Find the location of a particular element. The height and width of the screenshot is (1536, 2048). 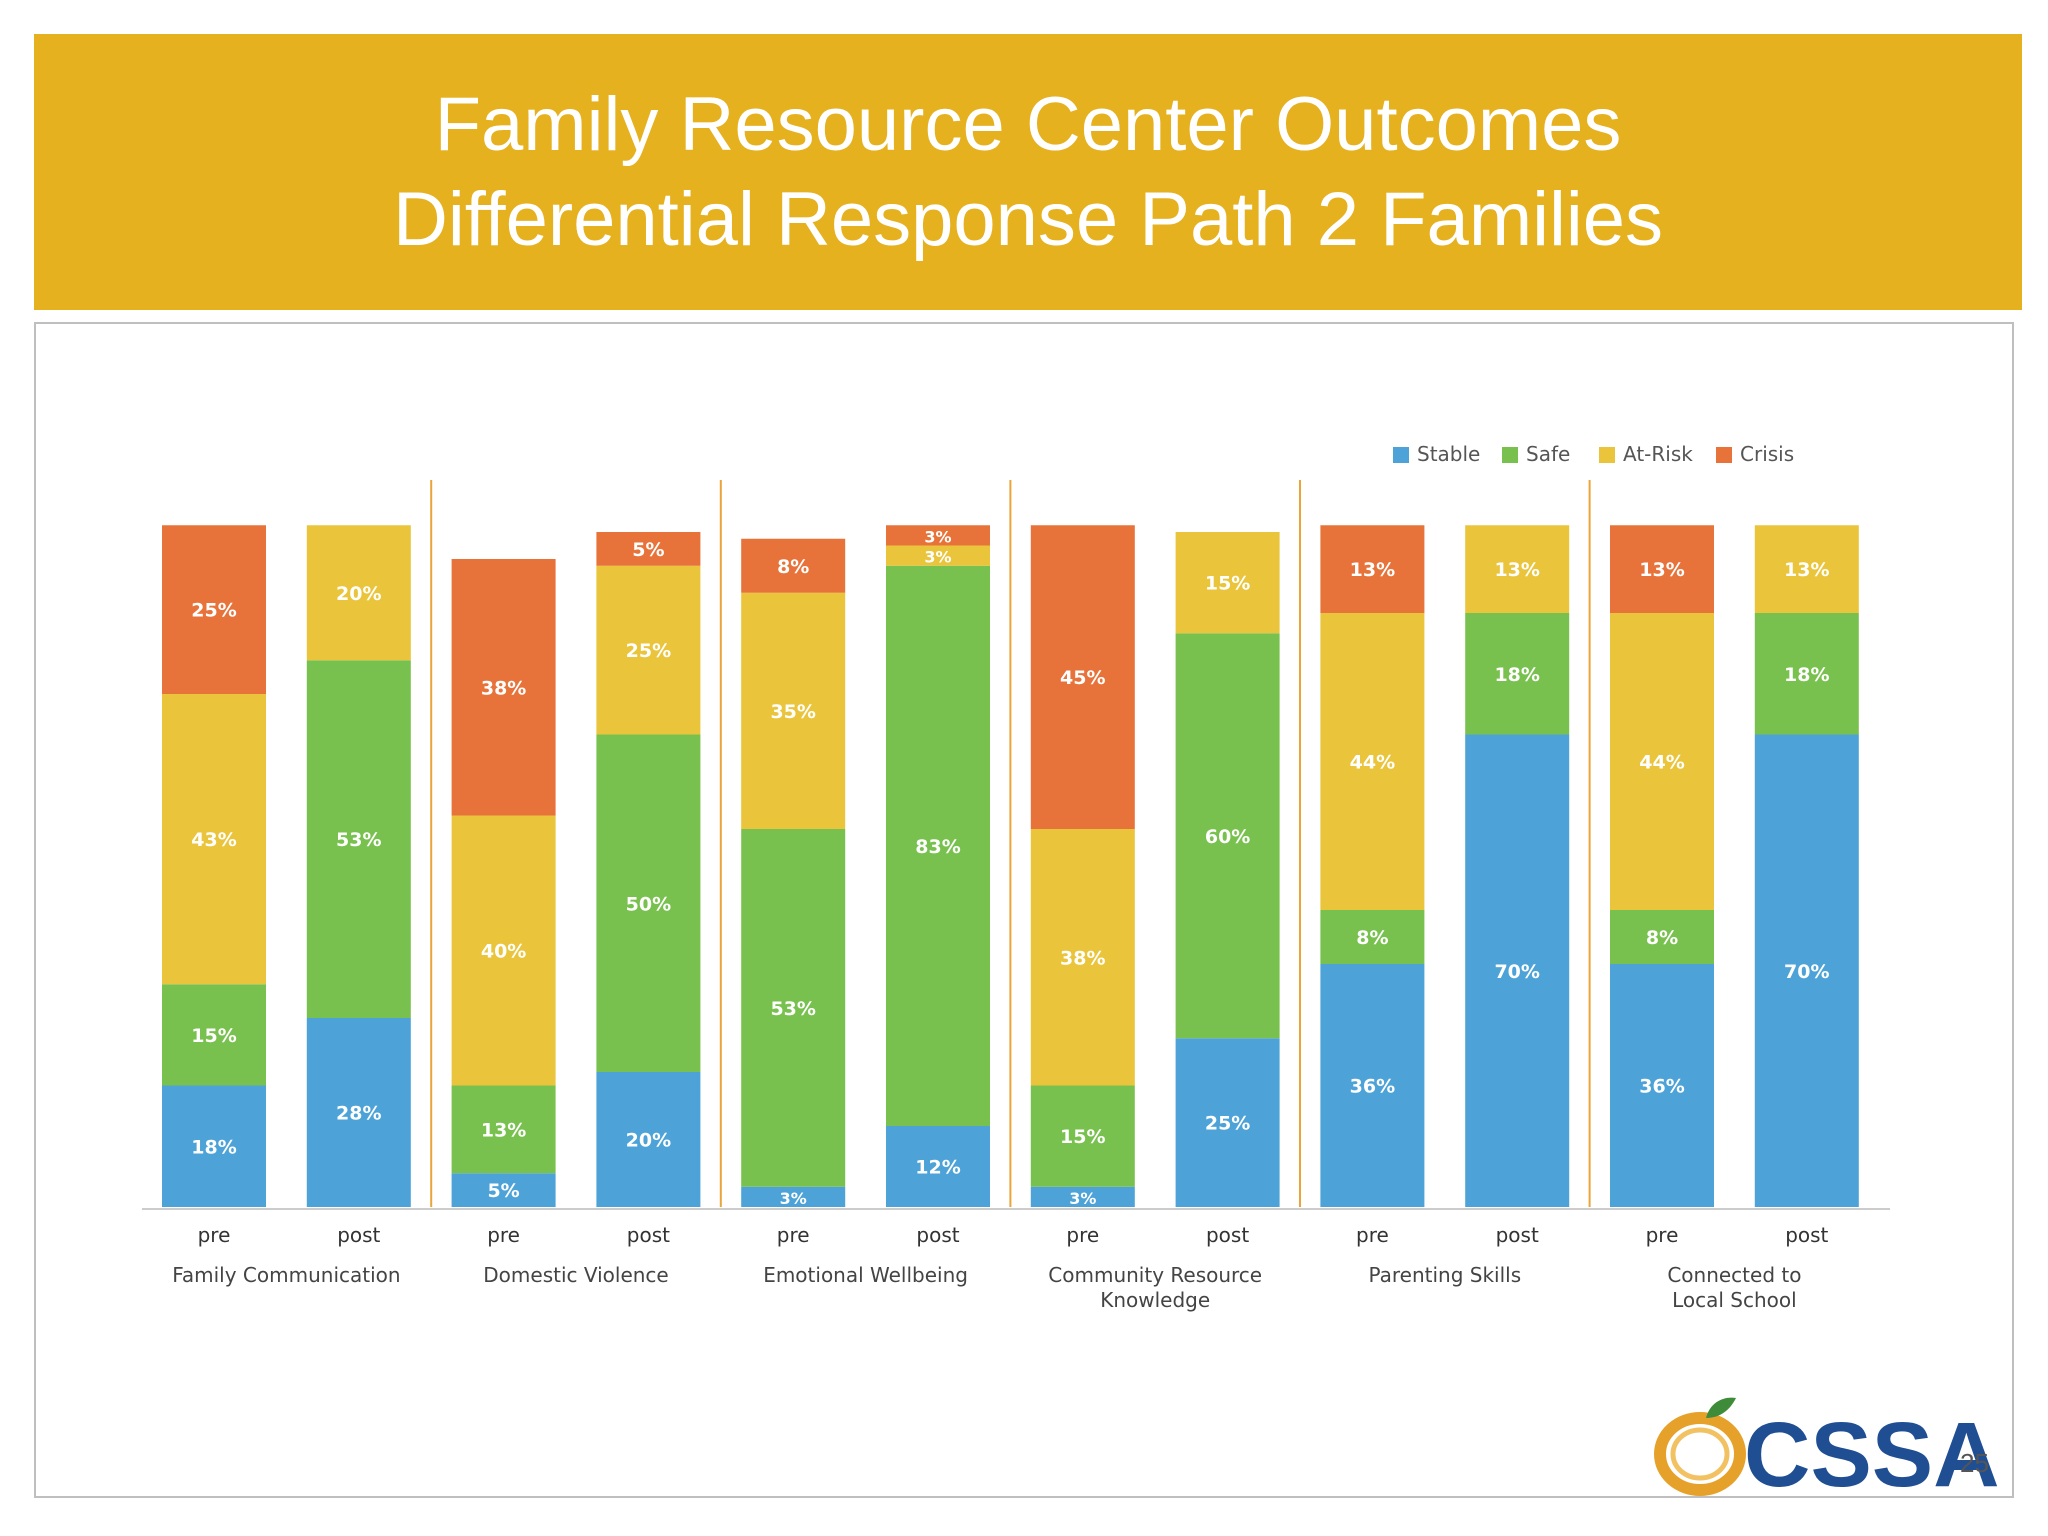

bar-family-communication-pre-crisis is located at coordinates (214, 609).